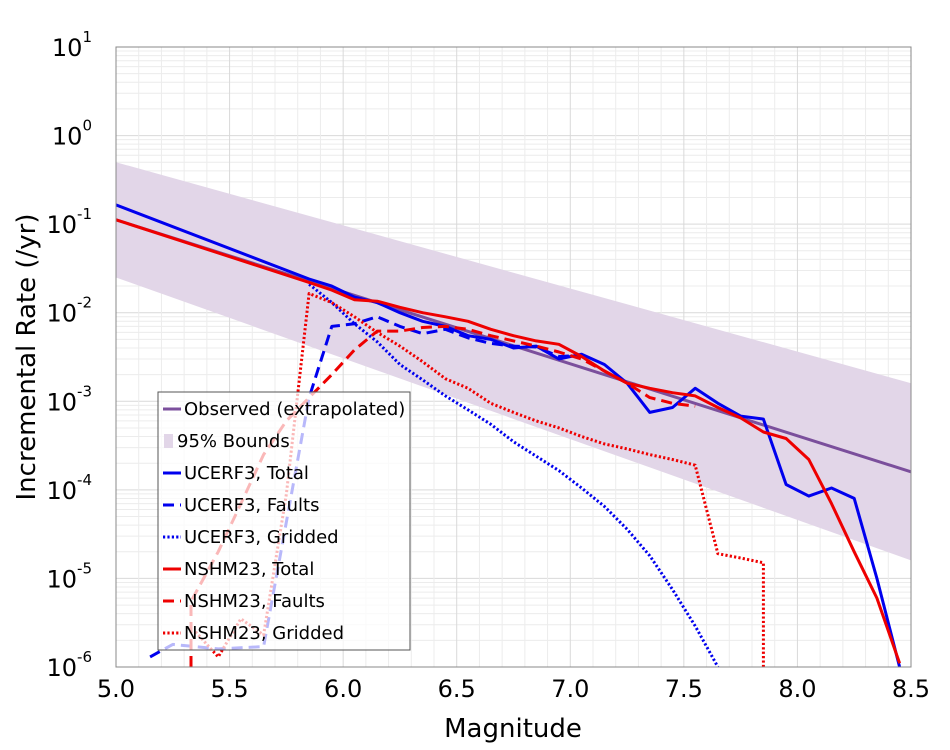 This screenshot has height=750, width=950. What do you see at coordinates (72, 45) in the screenshot?
I see `y-tick-label: 10¹` at bounding box center [72, 45].